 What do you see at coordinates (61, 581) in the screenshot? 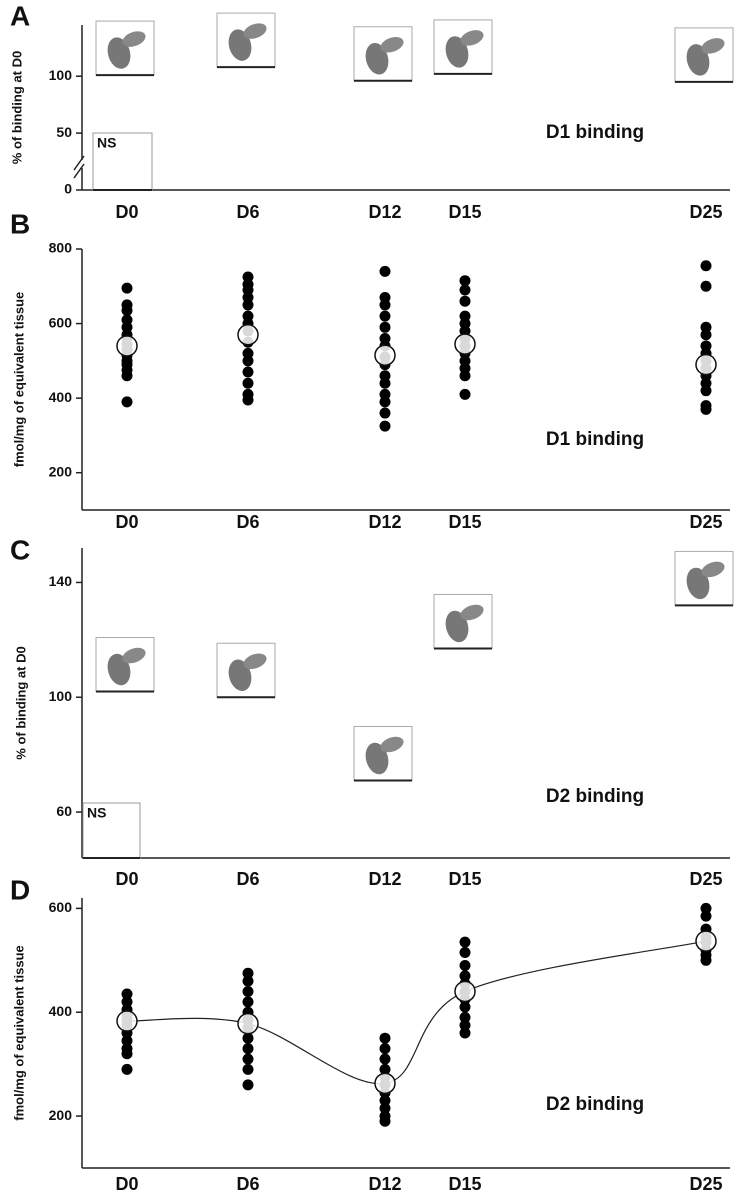
I see `y-tick-label: 140` at bounding box center [61, 581].